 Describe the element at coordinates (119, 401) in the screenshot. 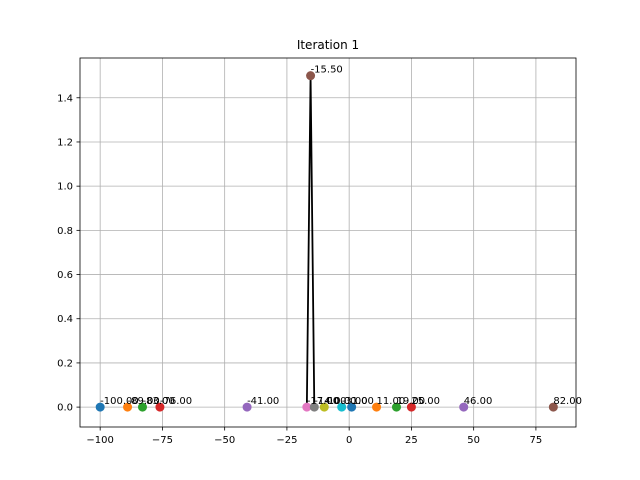

I see `data-point-label: -100.00` at that location.